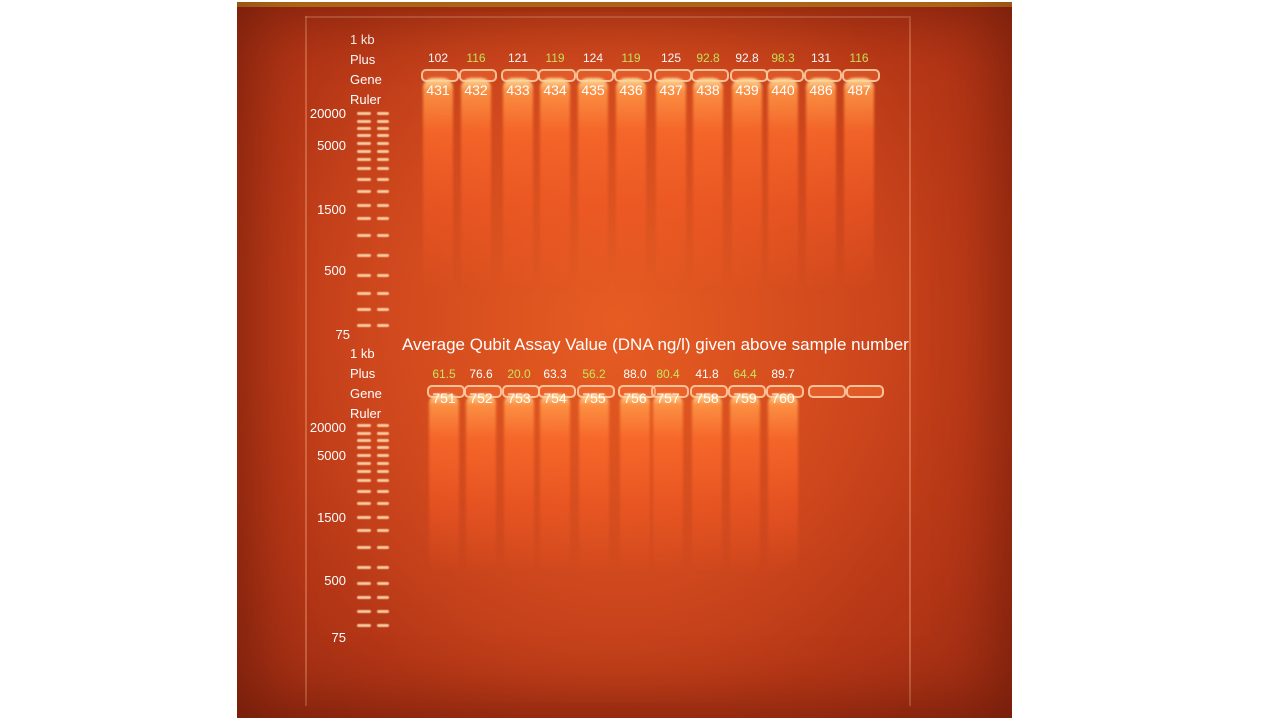 The width and height of the screenshot is (1280, 720). I want to click on top-row-qubit-value: 119, so click(555, 58).